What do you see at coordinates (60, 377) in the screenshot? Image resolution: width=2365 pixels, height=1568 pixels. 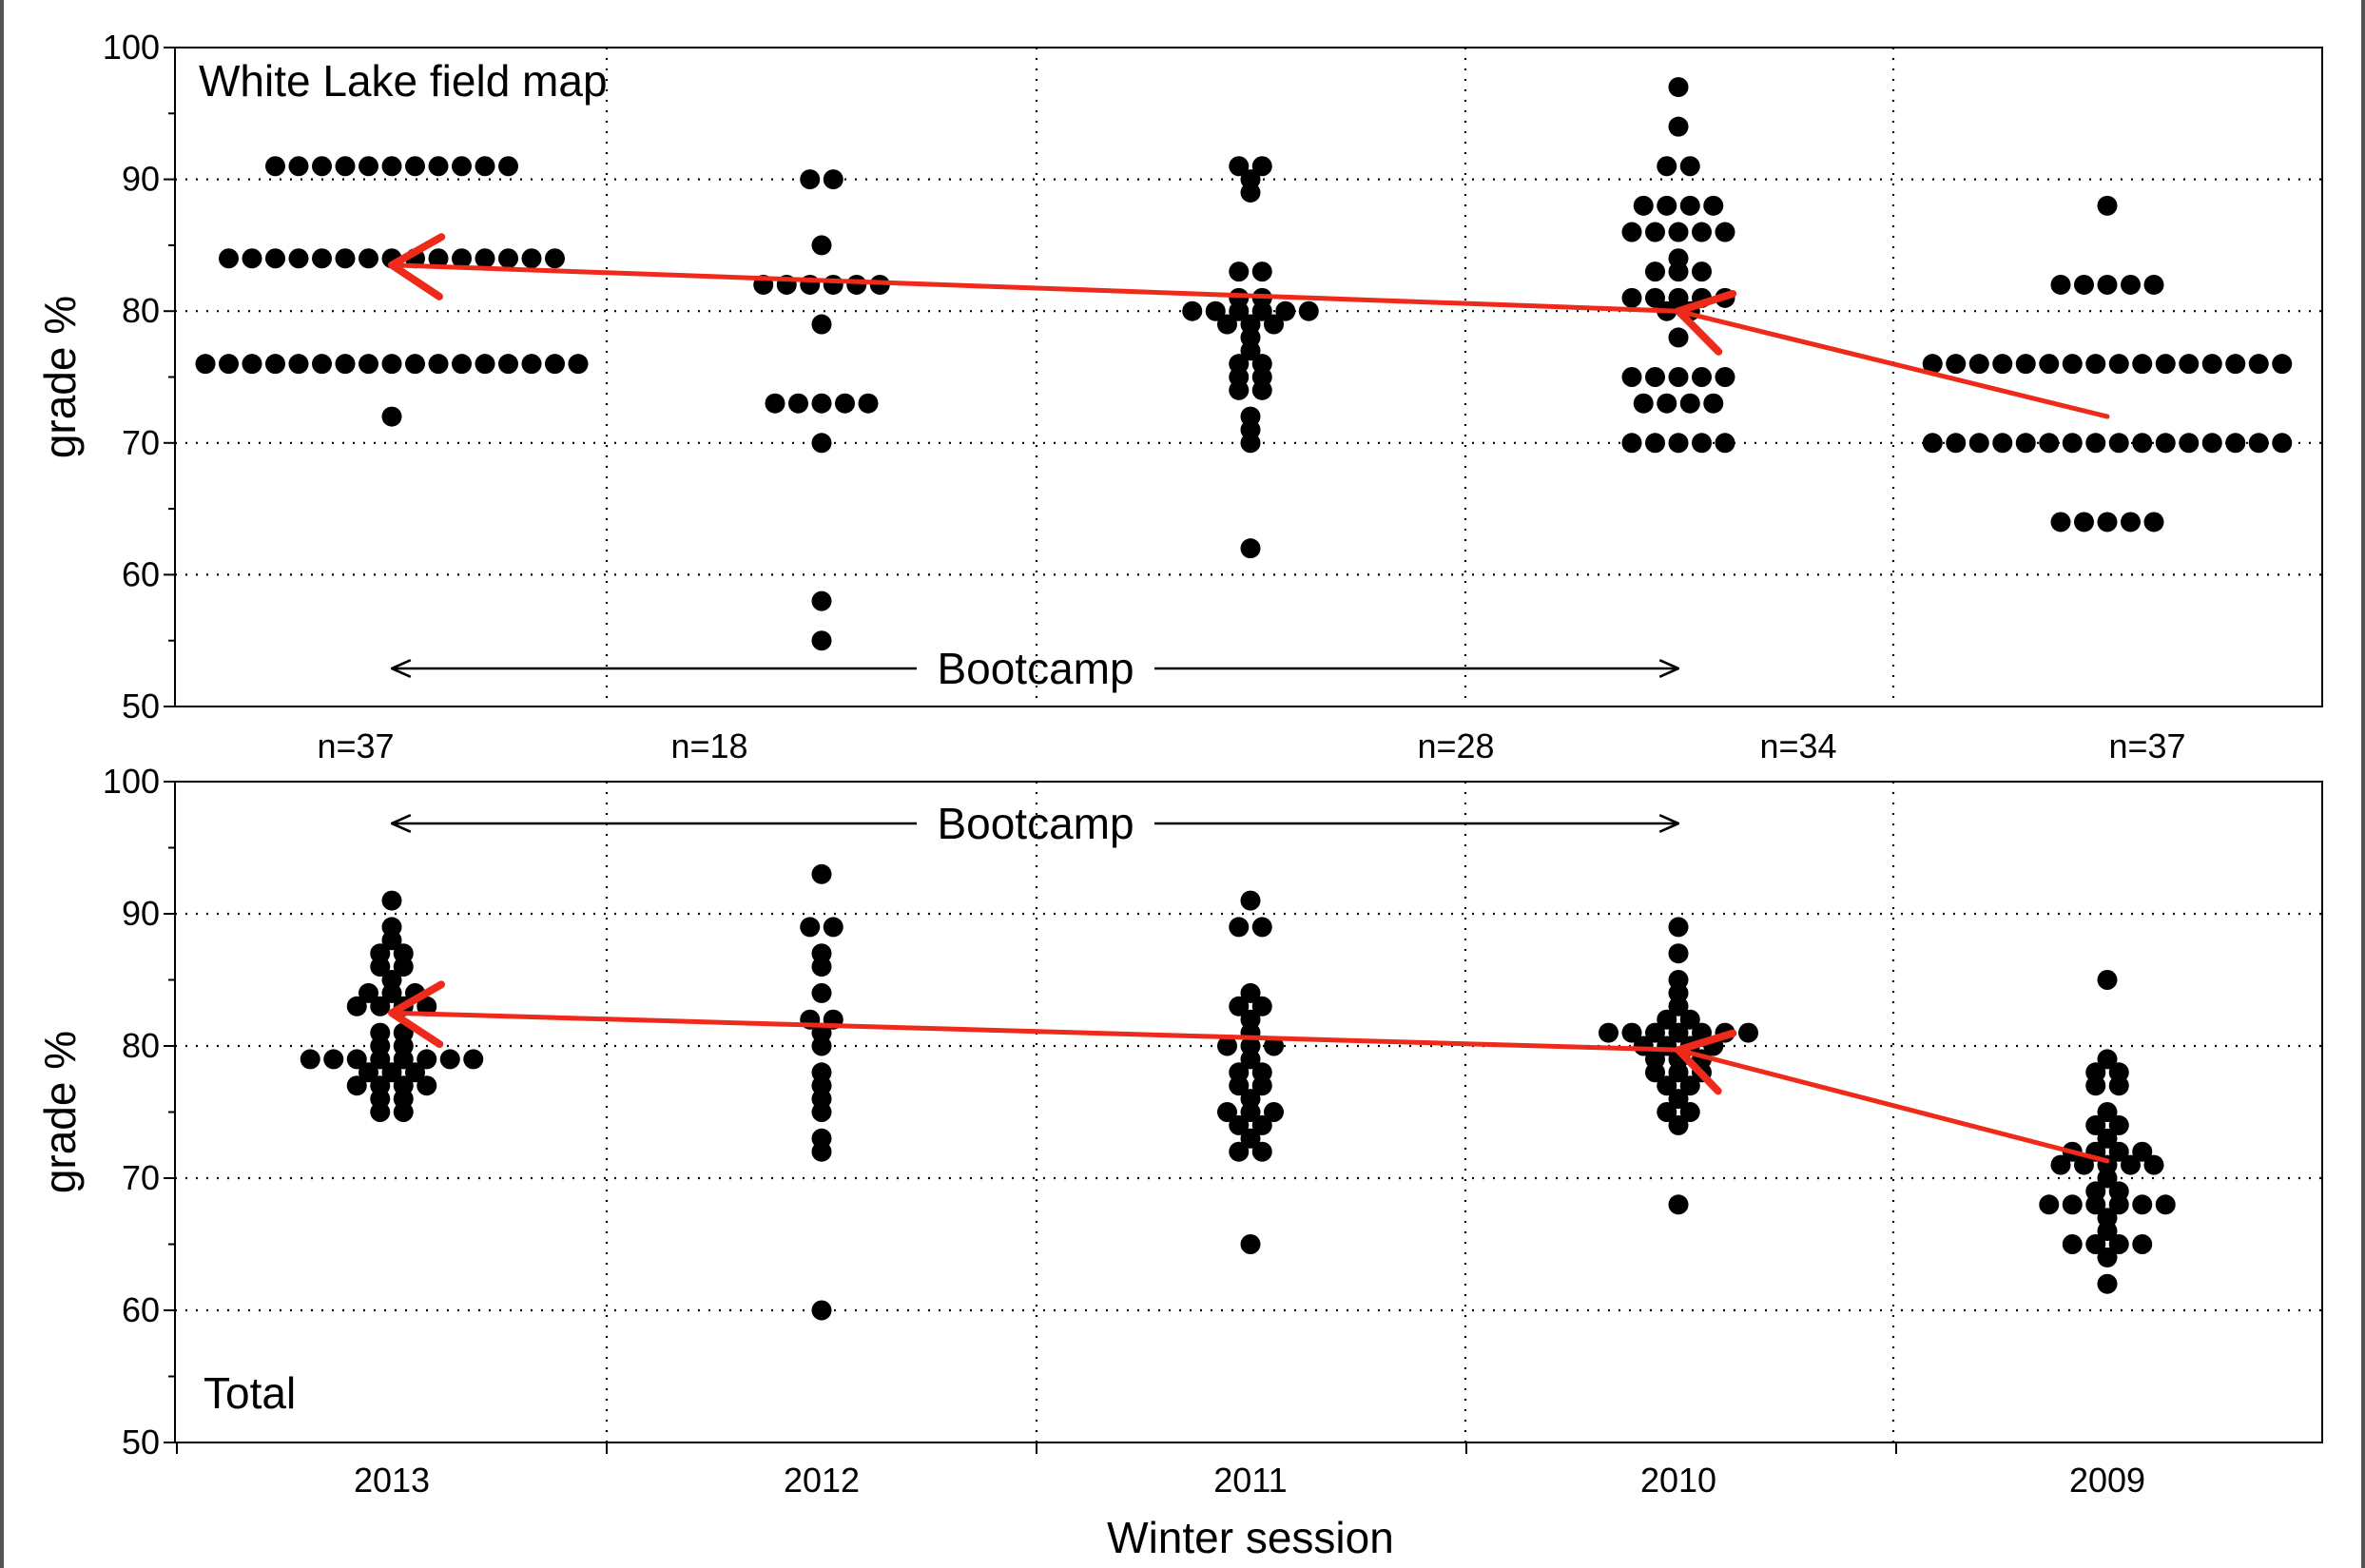 I see `y-axis-title: grade %` at bounding box center [60, 377].